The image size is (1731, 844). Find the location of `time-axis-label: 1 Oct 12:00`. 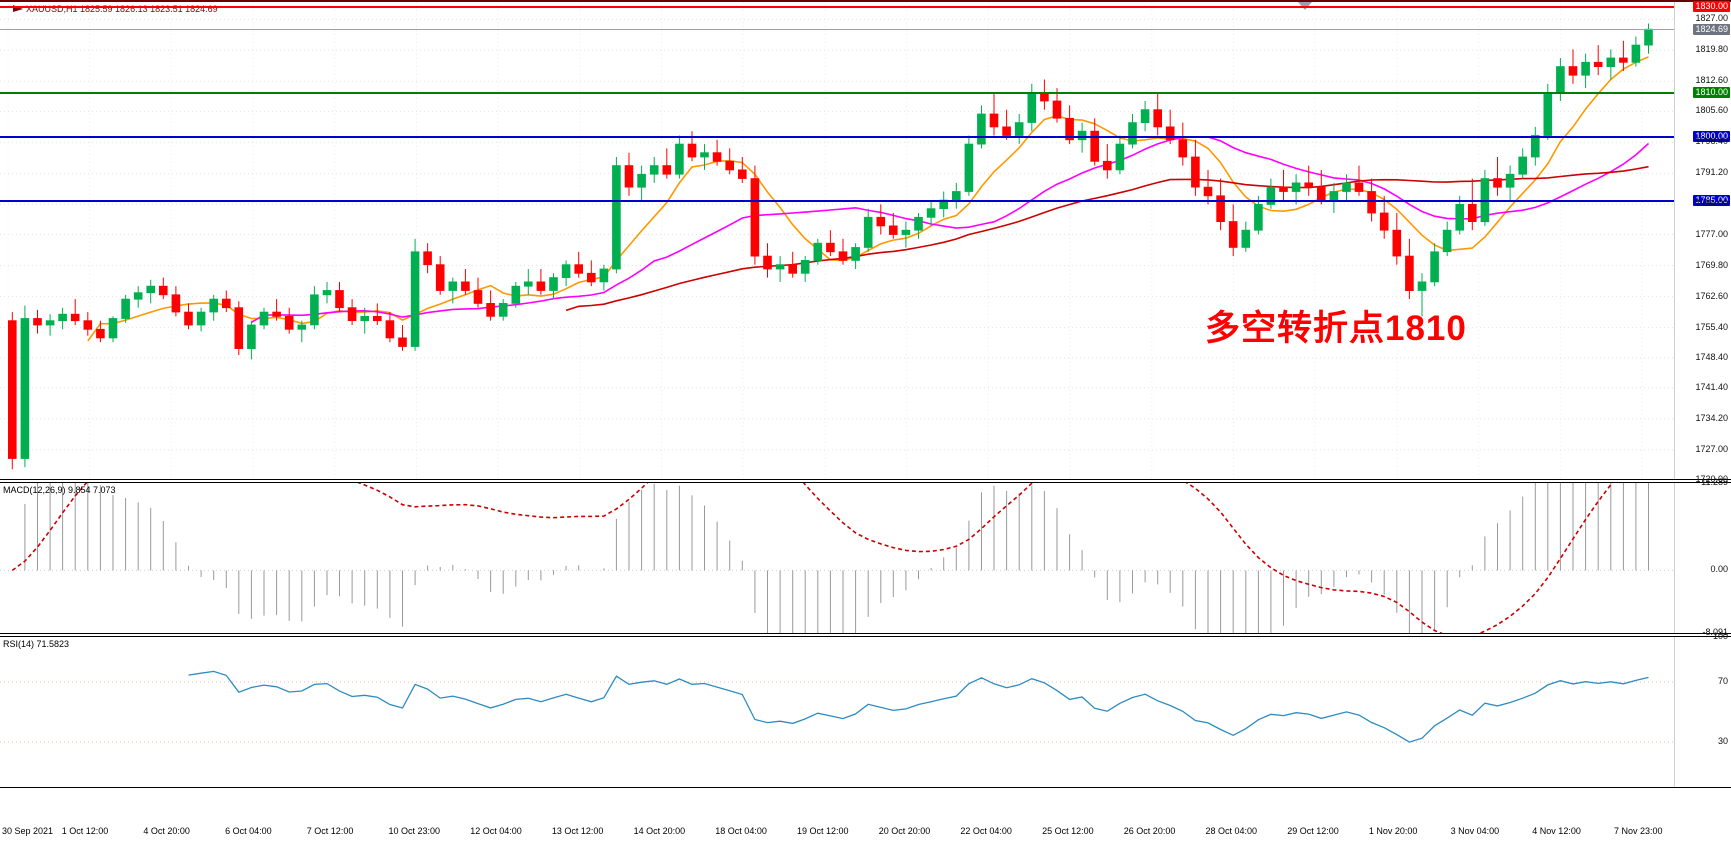

time-axis-label: 1 Oct 12:00 is located at coordinates (85, 831).